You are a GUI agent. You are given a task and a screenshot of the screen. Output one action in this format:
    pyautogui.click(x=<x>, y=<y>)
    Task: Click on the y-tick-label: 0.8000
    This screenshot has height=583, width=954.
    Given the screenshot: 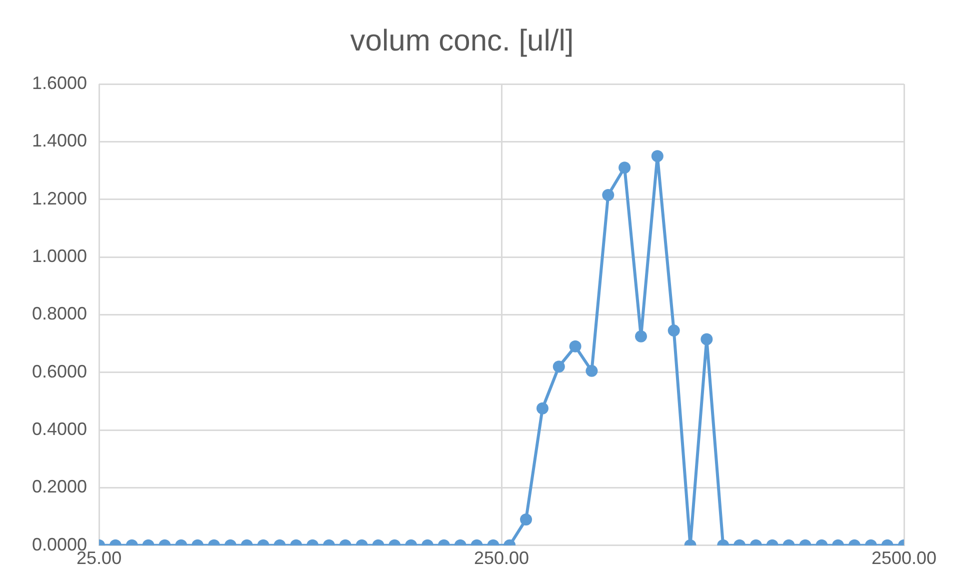 What is the action you would take?
    pyautogui.click(x=60, y=314)
    